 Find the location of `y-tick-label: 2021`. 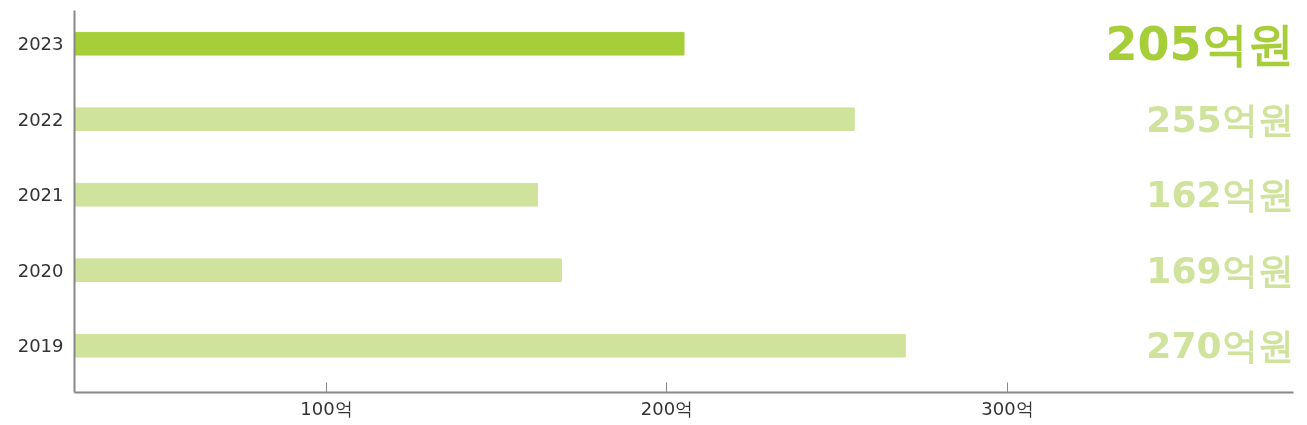

y-tick-label: 2021 is located at coordinates (40, 195).